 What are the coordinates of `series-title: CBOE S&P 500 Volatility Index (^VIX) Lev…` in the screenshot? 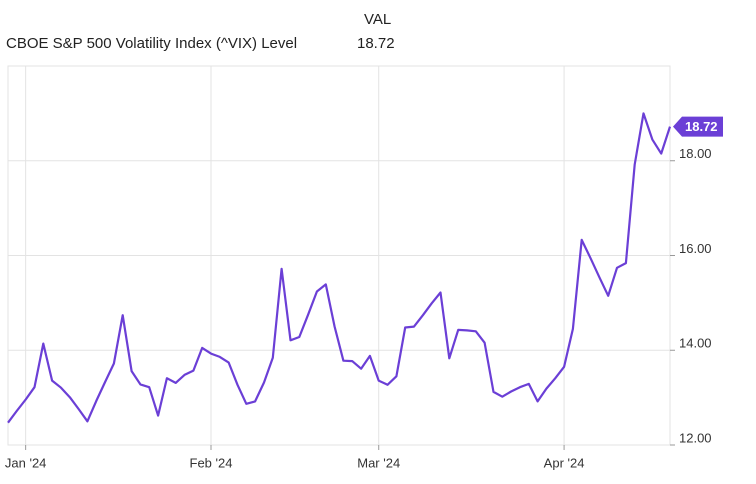 It's located at (151, 43).